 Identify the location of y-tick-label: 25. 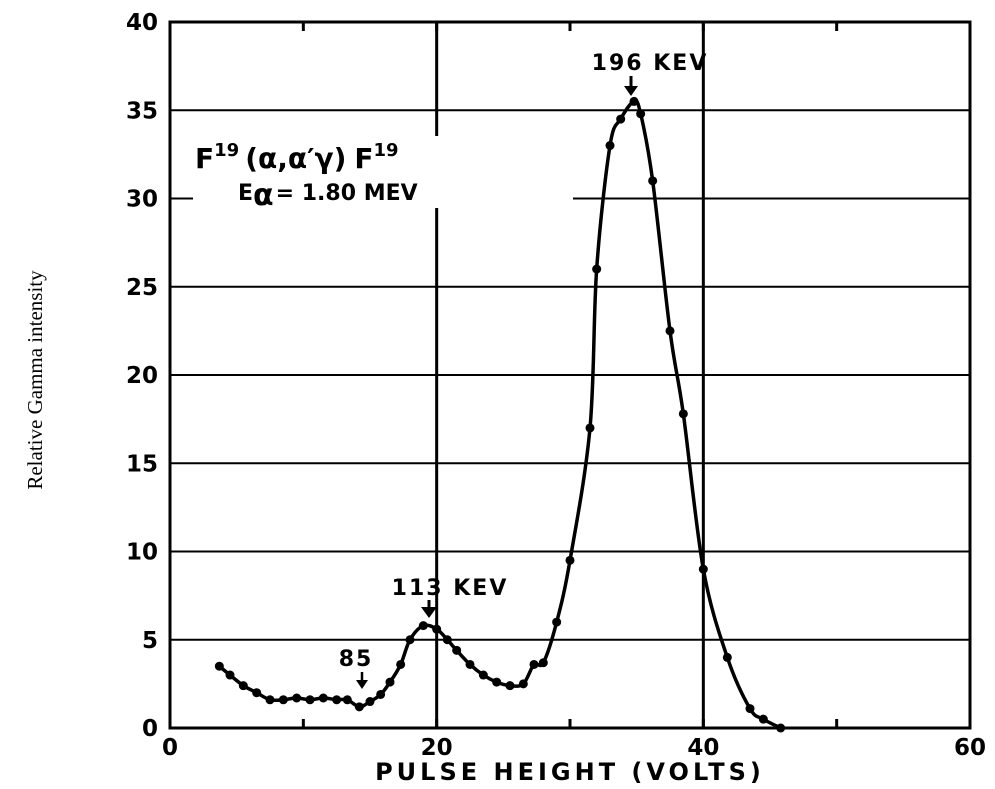
(142, 288).